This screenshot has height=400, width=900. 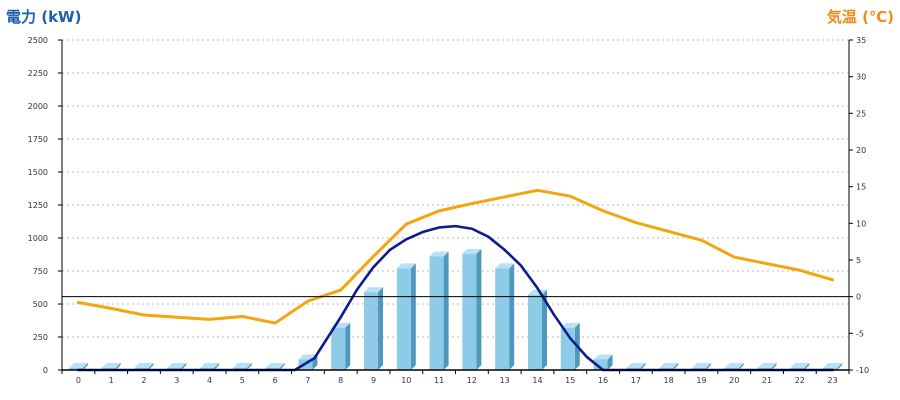 What do you see at coordinates (38, 205) in the screenshot?
I see `left-tick-label: 1250` at bounding box center [38, 205].